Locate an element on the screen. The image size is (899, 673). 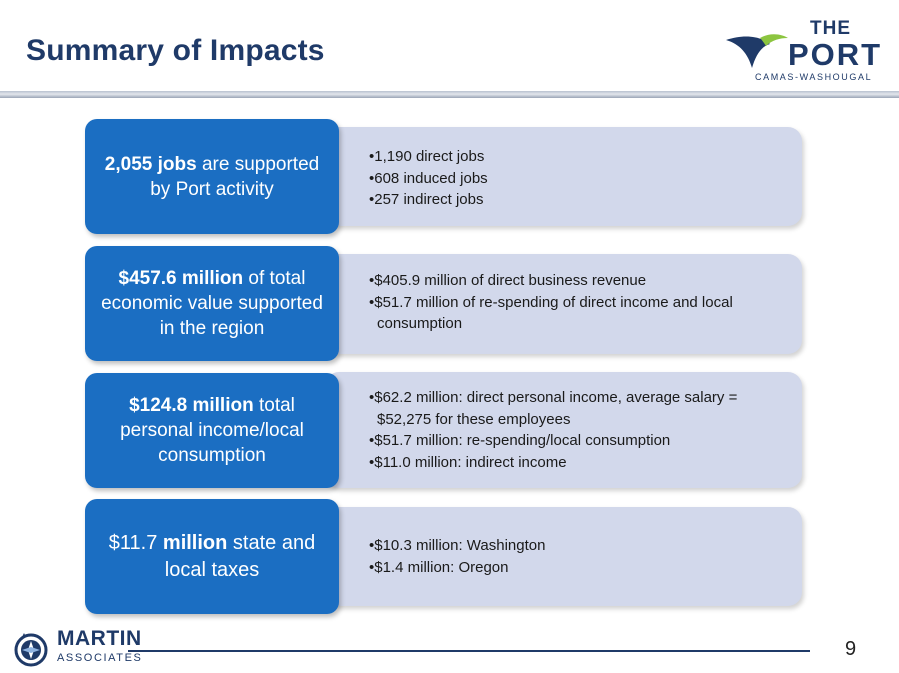
compass-icon is located at coordinates (31, 650).